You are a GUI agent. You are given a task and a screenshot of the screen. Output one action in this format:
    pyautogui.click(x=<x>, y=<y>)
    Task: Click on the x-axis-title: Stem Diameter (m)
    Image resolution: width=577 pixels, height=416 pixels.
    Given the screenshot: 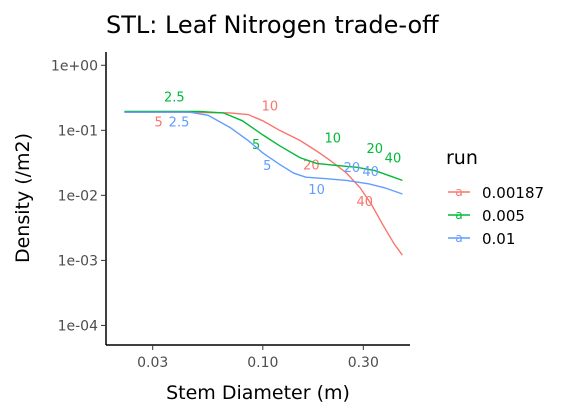 What is the action you would take?
    pyautogui.click(x=258, y=393)
    